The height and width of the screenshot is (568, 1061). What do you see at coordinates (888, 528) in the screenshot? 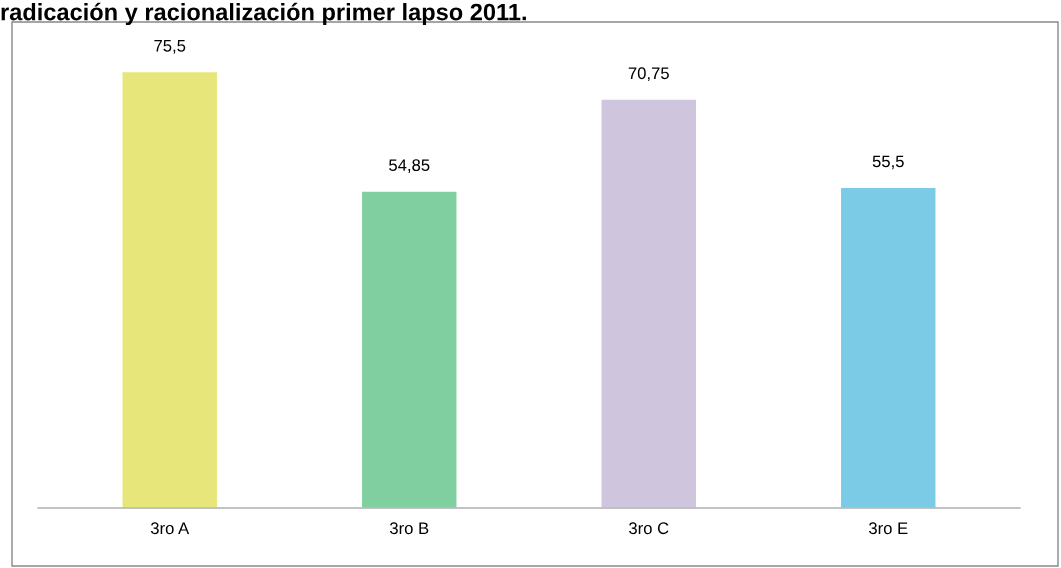
I see `x-tick-label: 3ro E` at bounding box center [888, 528].